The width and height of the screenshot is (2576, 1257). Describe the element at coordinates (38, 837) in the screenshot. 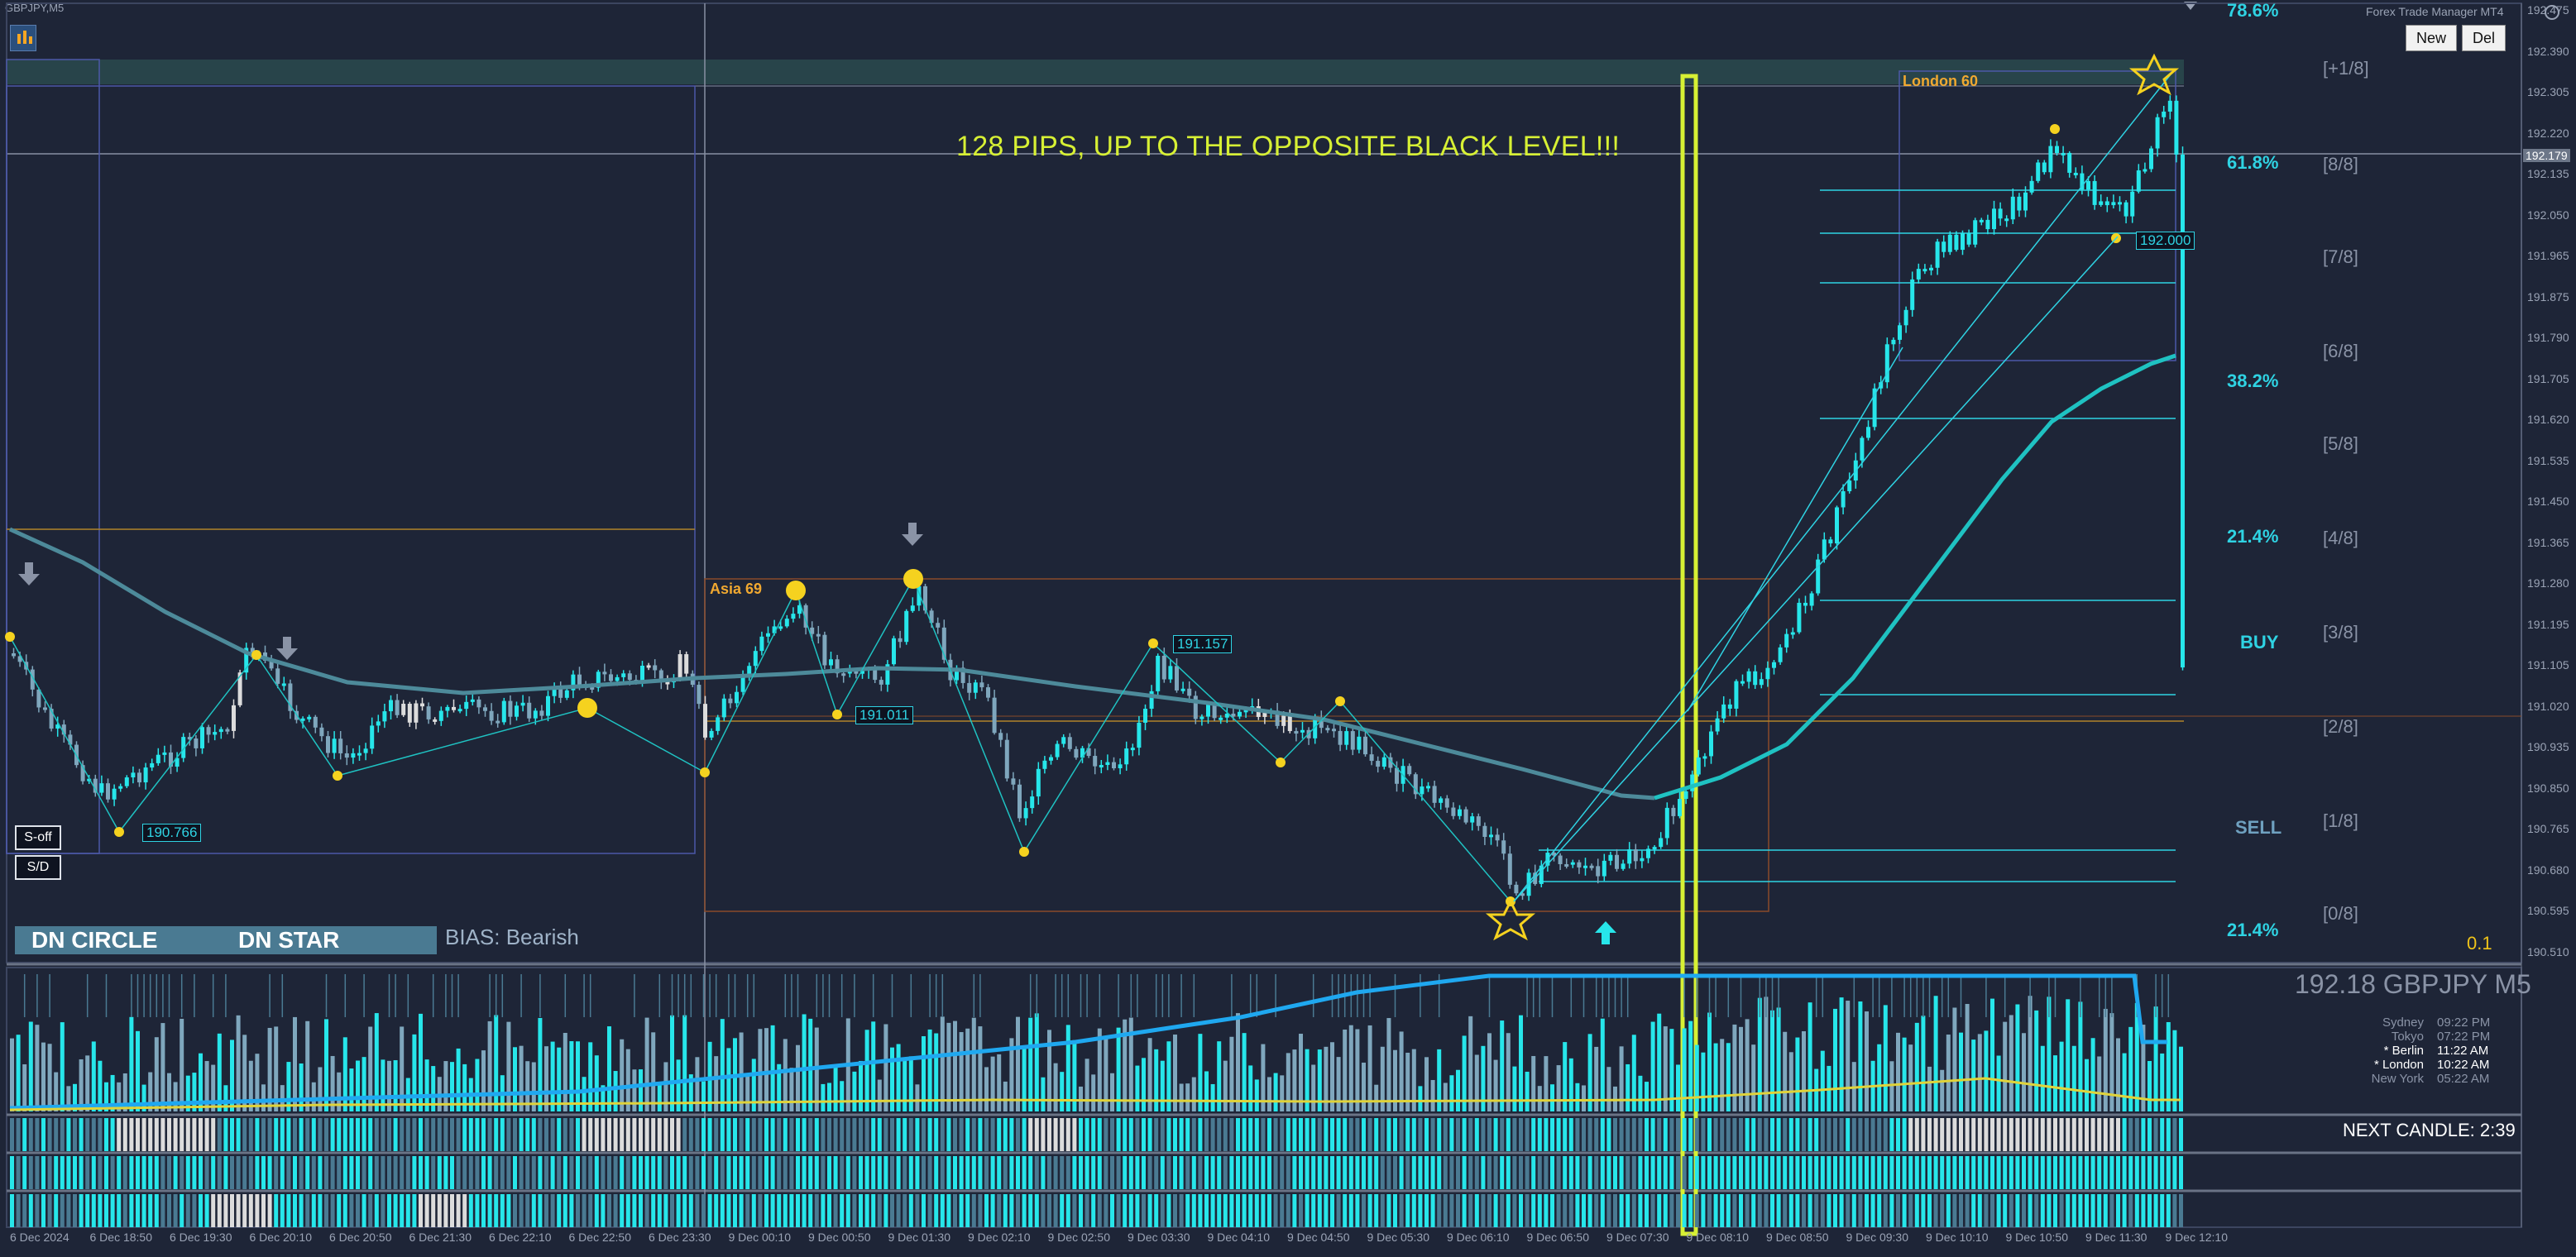

I see `s-off-button: S-off` at that location.